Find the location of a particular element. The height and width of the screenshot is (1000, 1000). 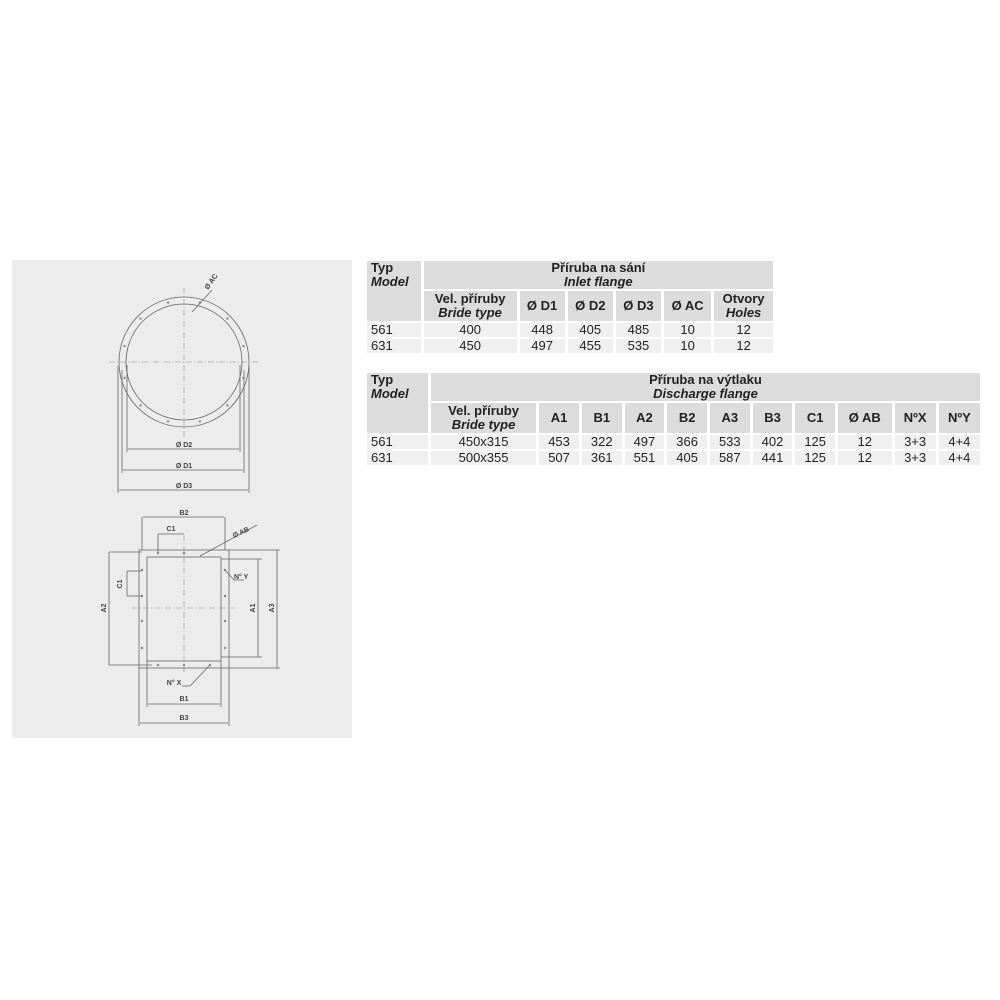

column-header: Ø AC is located at coordinates (688, 306).